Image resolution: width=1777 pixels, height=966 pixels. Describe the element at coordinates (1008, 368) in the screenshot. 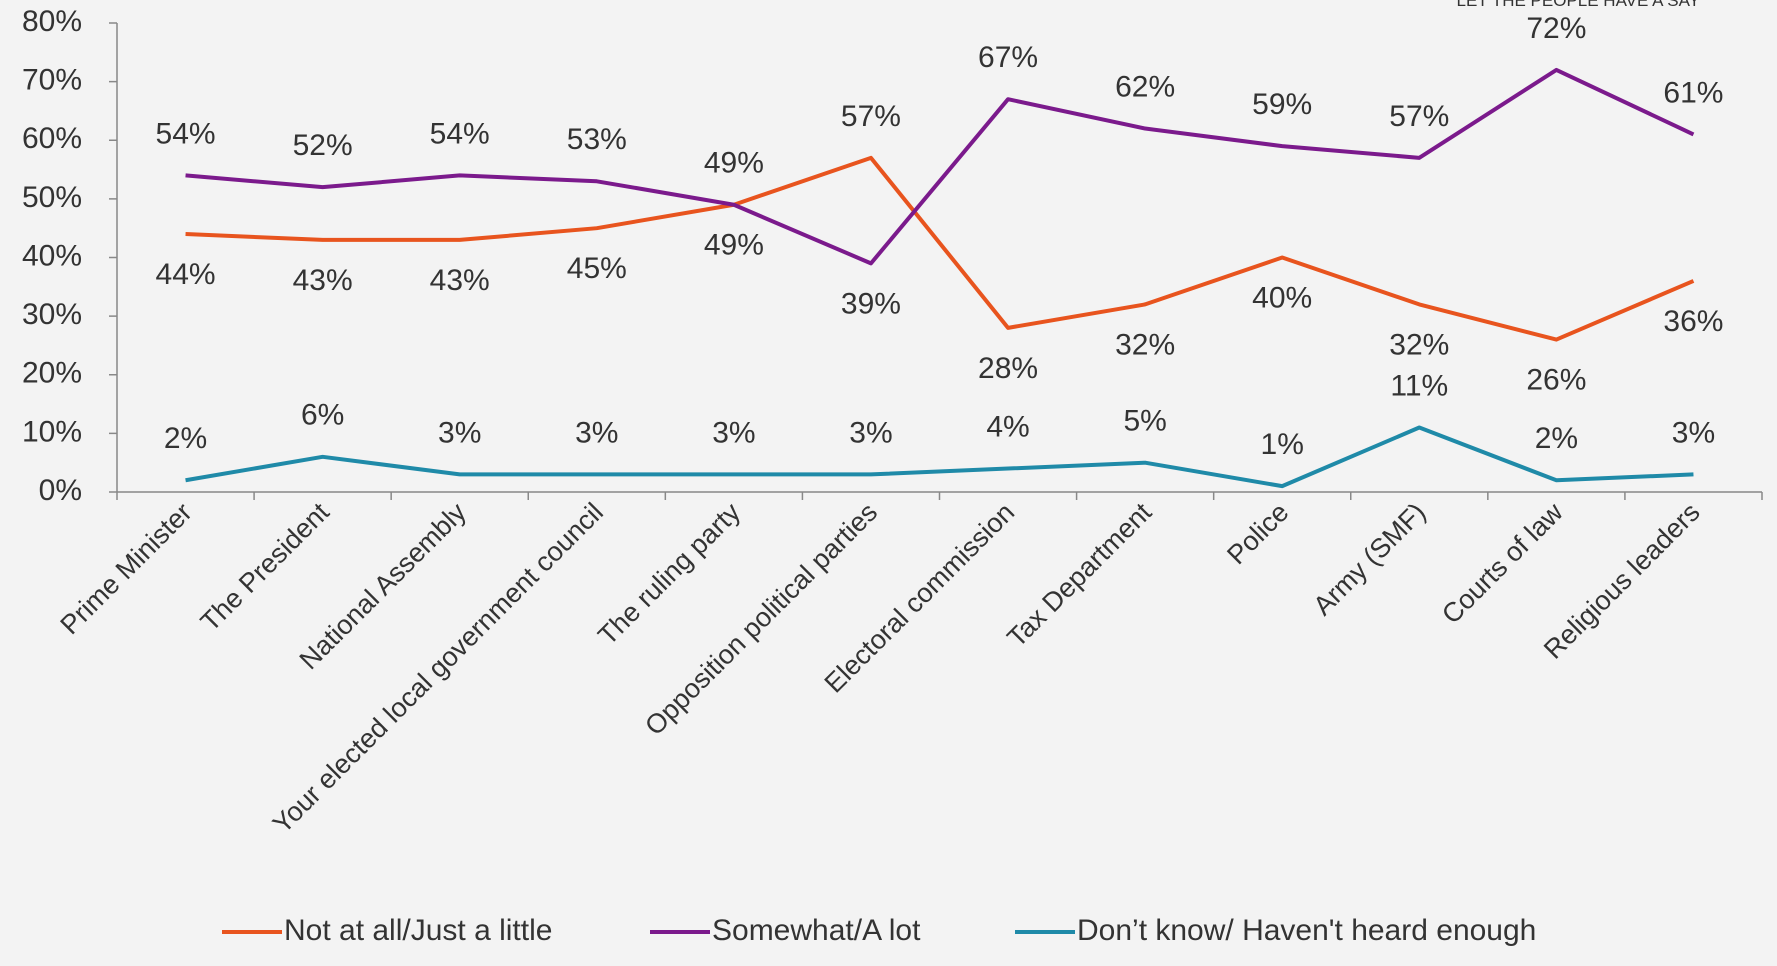

I see `data-label: 28%` at that location.